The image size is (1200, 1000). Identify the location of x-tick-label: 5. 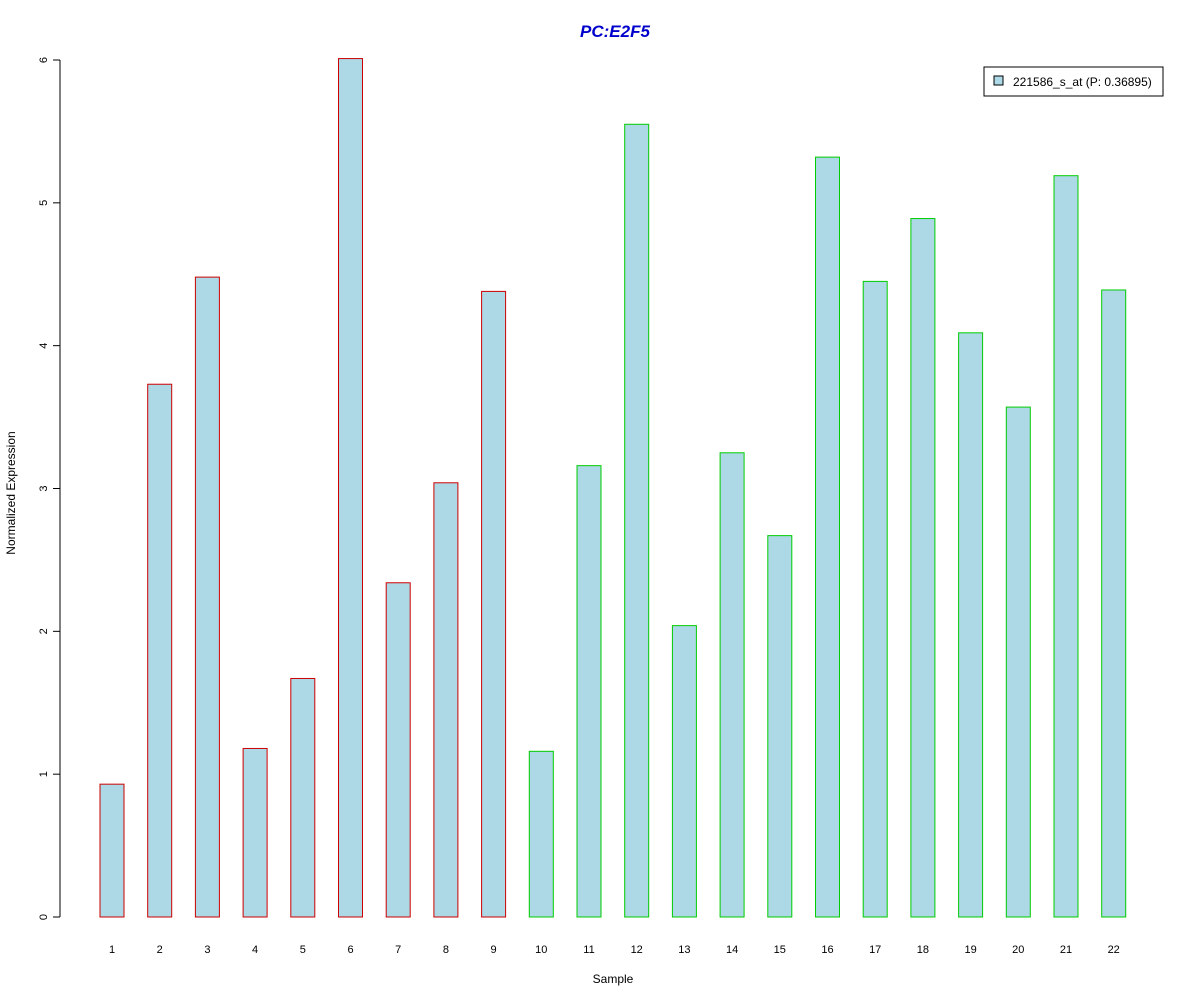
(303, 950).